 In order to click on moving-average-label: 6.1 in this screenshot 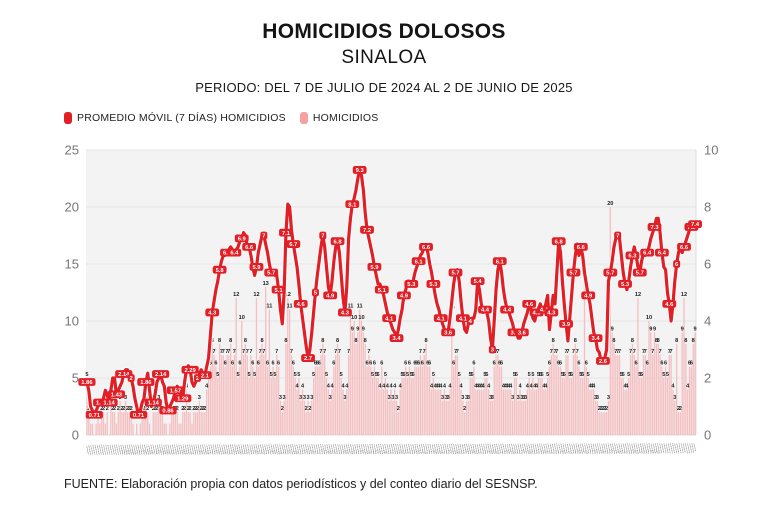, I will do `click(500, 262)`.